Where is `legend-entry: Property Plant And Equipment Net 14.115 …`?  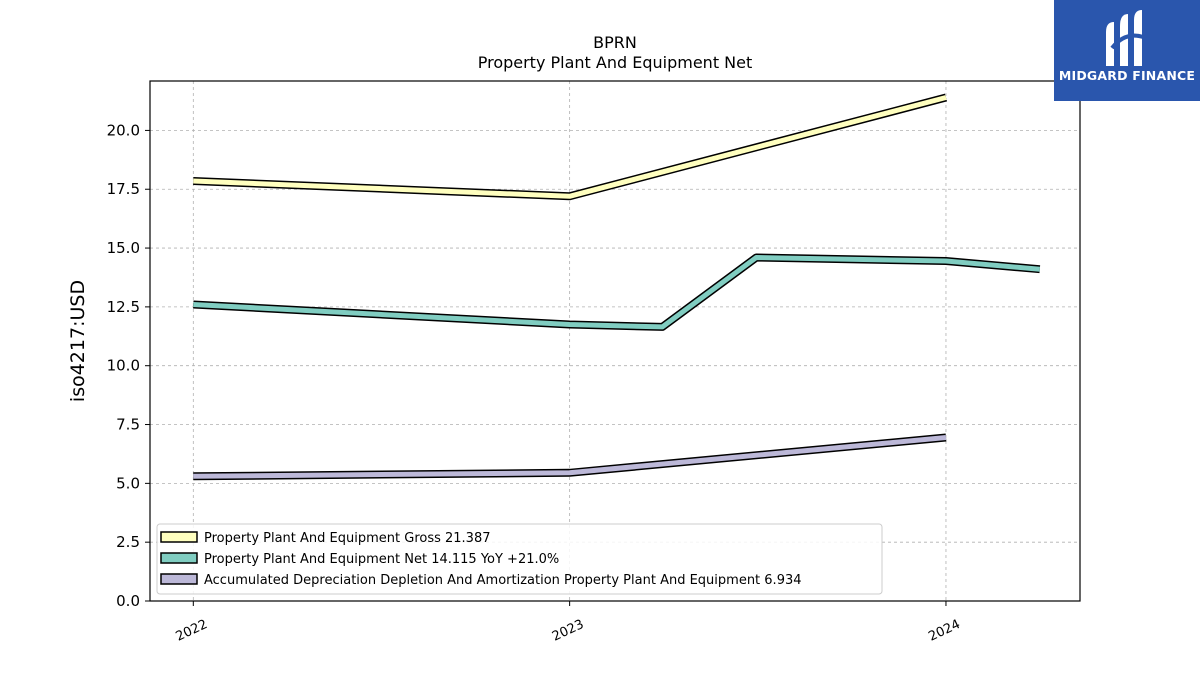 legend-entry: Property Plant And Equipment Net 14.115 … is located at coordinates (381, 559).